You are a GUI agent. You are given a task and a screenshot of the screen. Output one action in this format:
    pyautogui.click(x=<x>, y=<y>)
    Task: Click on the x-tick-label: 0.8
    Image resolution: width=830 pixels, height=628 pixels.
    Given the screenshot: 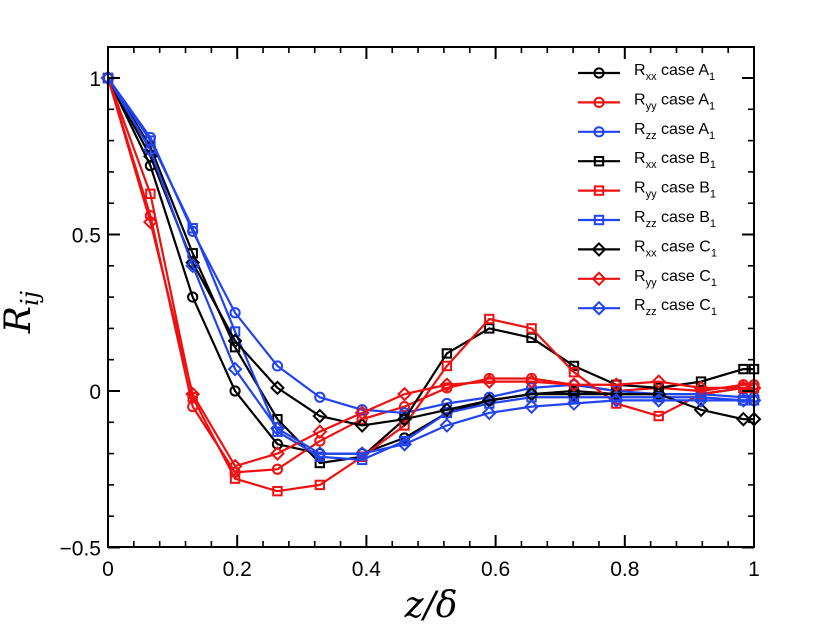 What is the action you would take?
    pyautogui.click(x=624, y=569)
    